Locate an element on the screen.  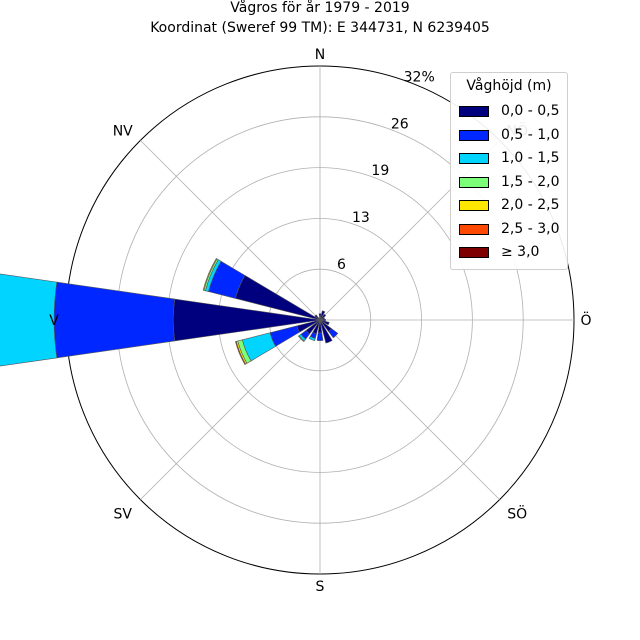
legend-label: 1,0 - 1,5 is located at coordinates (530, 158).